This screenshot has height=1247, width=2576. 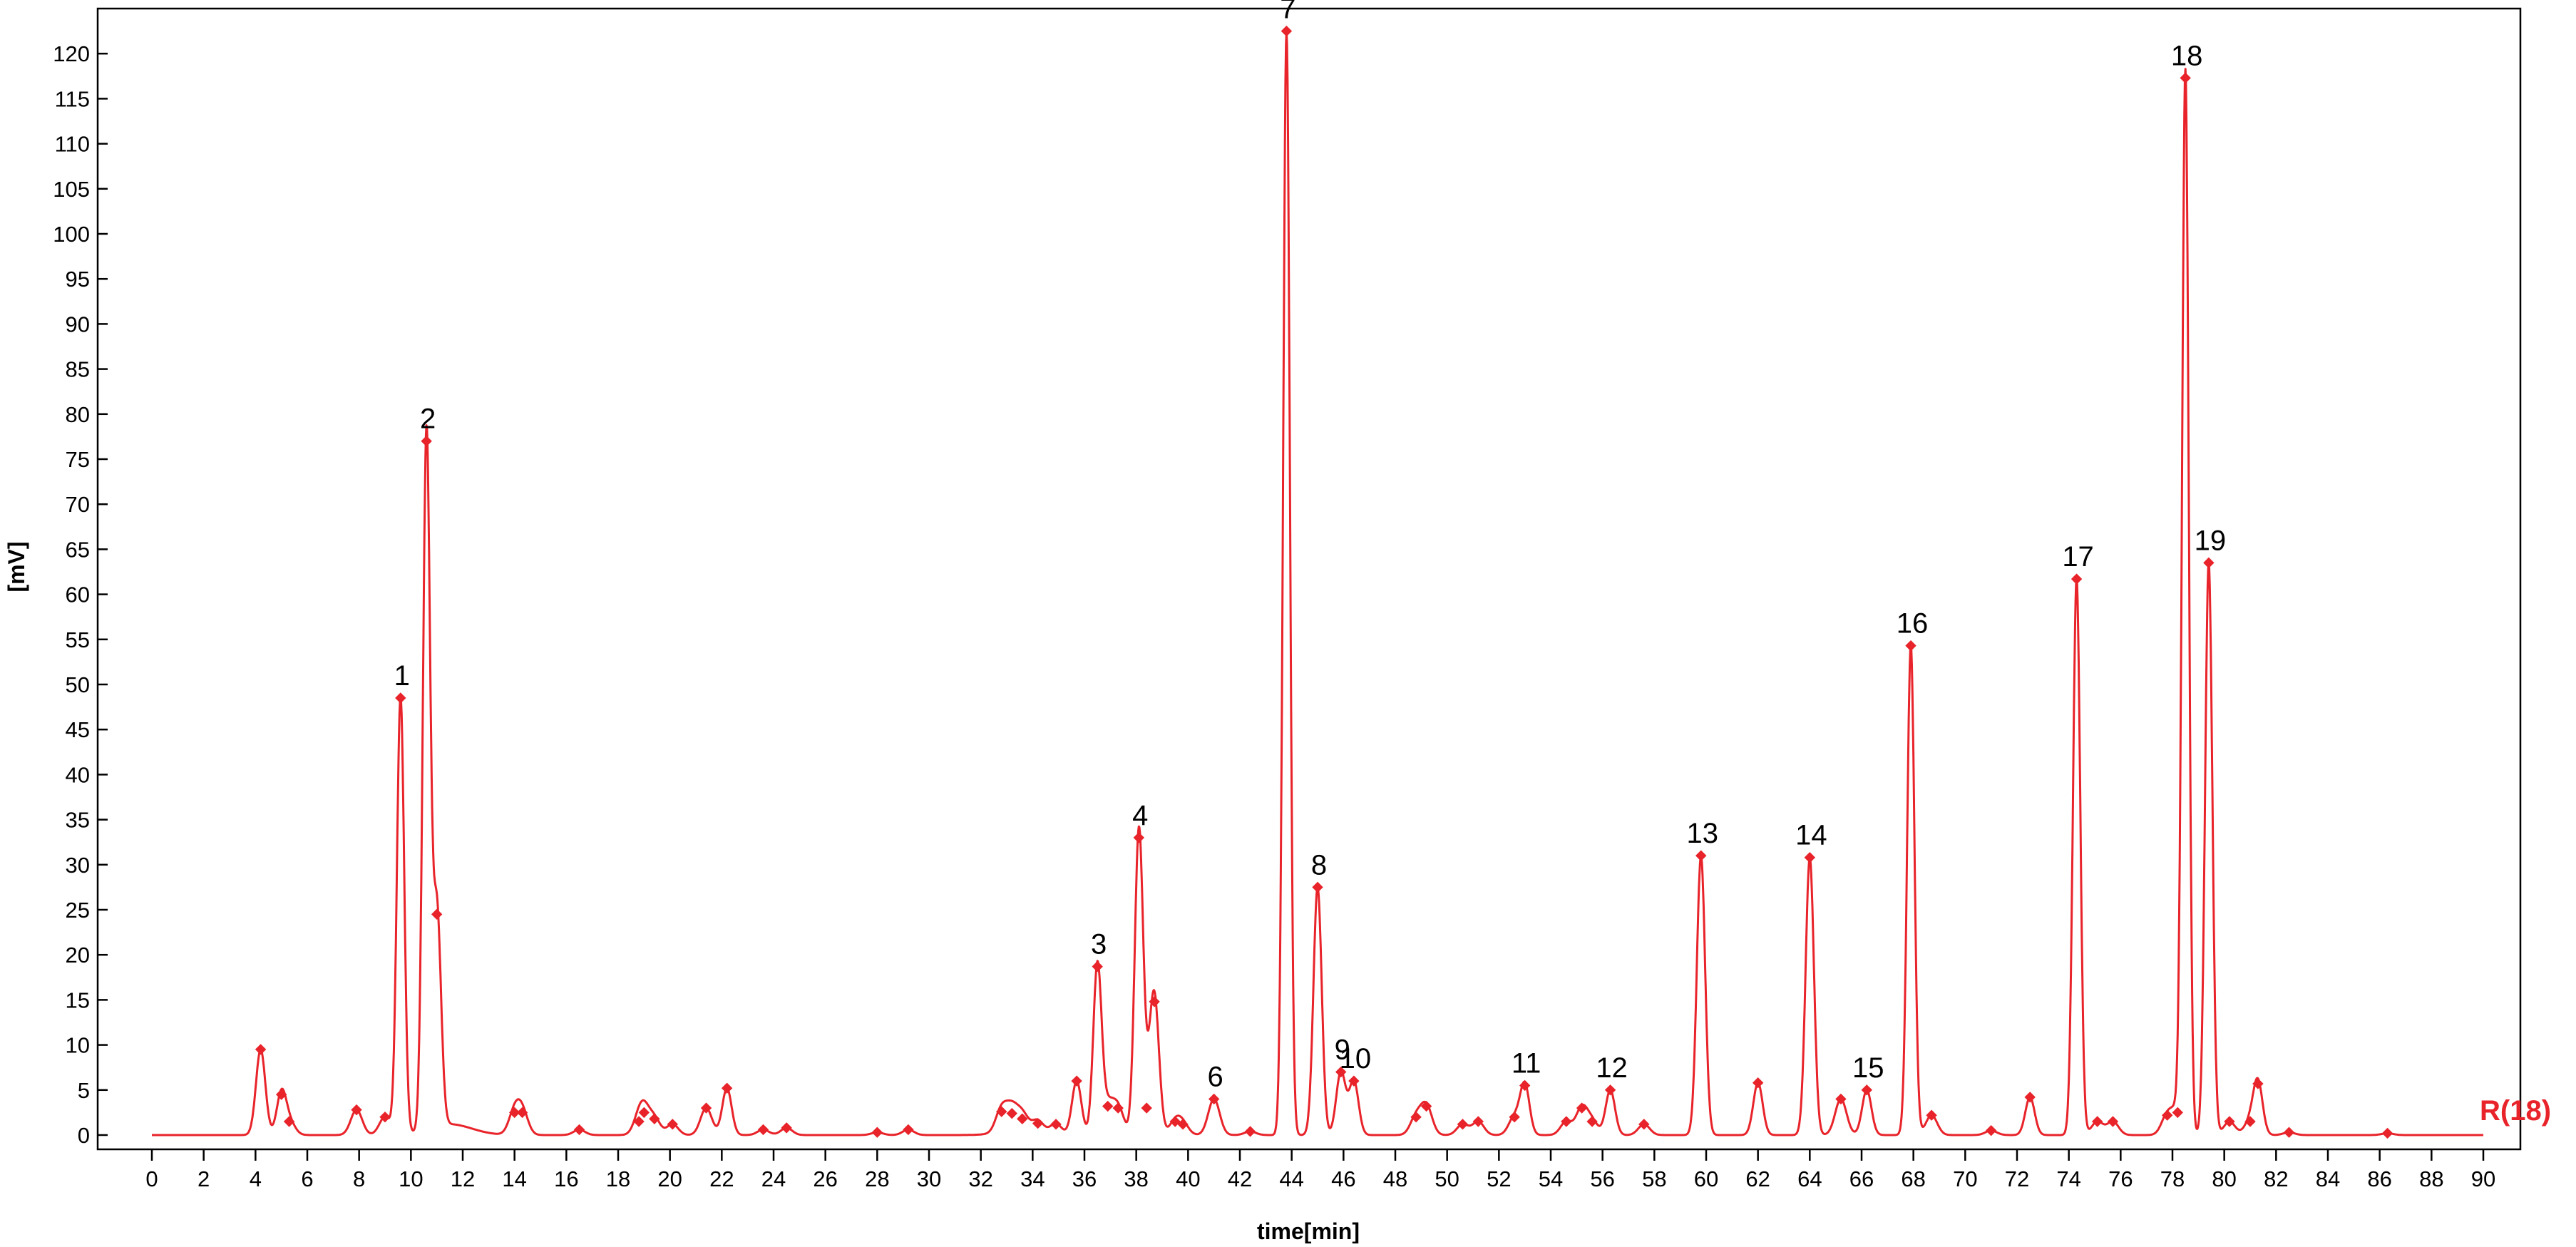 I want to click on x-tick-label: 34, so click(x=1032, y=1178).